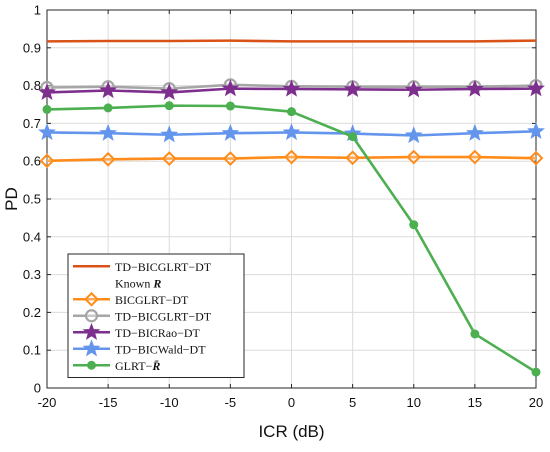 The width and height of the screenshot is (550, 452). What do you see at coordinates (475, 402) in the screenshot?
I see `x-tick-label: 15` at bounding box center [475, 402].